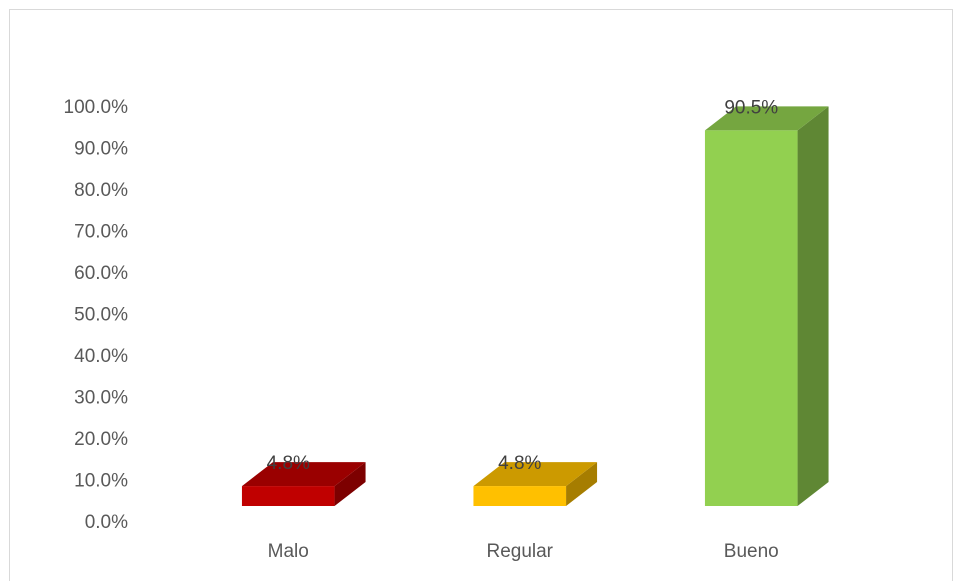  I want to click on y-tick-label: 80.0%, so click(101, 190).